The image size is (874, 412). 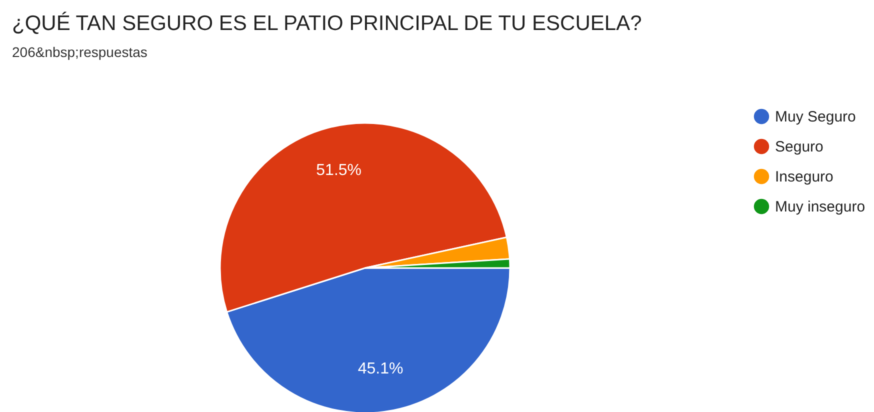 What do you see at coordinates (381, 369) in the screenshot?
I see `data-label: 45.1%` at bounding box center [381, 369].